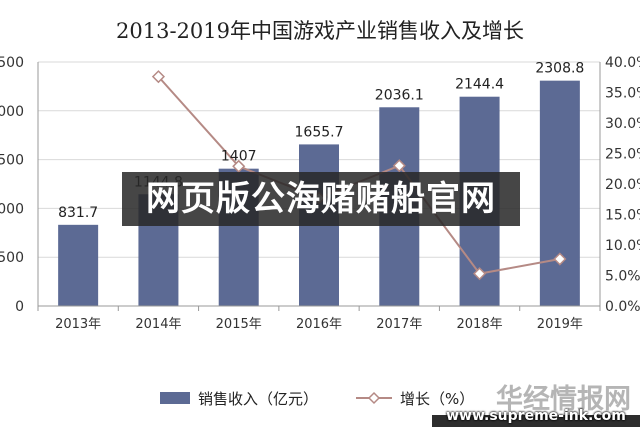 The height and width of the screenshot is (427, 640). What do you see at coordinates (622, 155) in the screenshot?
I see `y-right-tick-label: 25.0%` at bounding box center [622, 155].